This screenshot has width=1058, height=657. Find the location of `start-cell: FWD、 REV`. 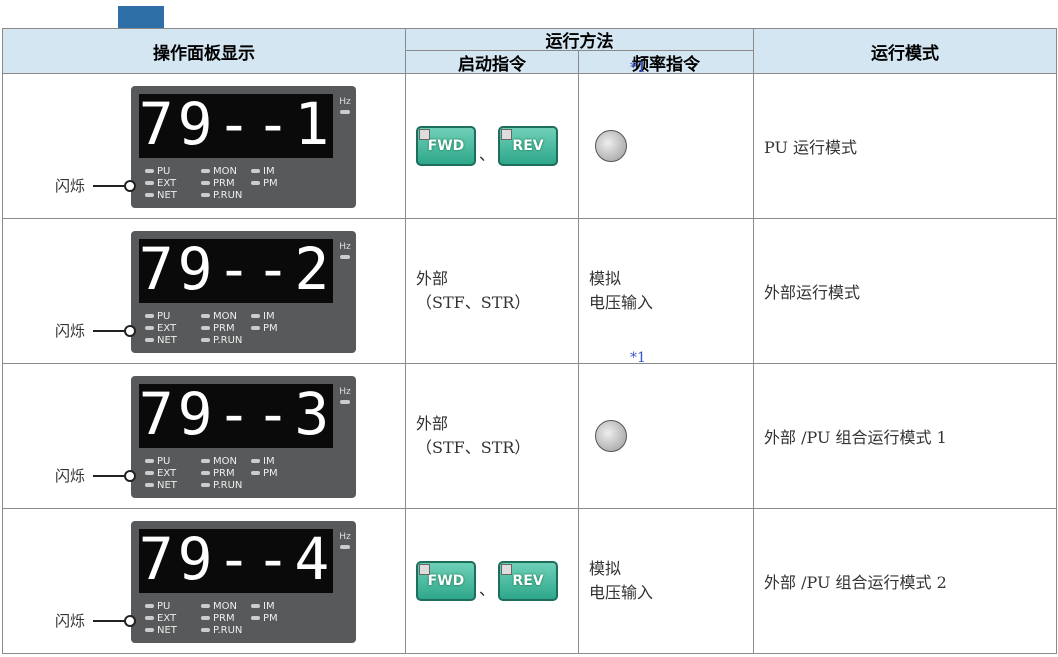

start-cell: FWD、 REV is located at coordinates (492, 146).